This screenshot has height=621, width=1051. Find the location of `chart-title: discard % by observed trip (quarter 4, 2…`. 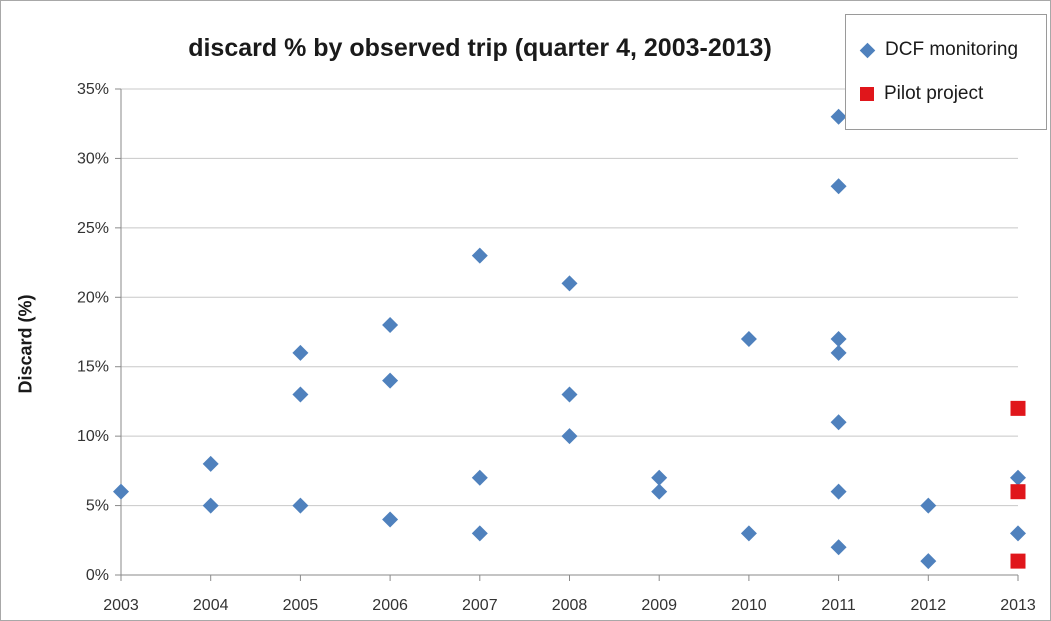

chart-title: discard % by observed trip (quarter 4, 2… is located at coordinates (480, 48).